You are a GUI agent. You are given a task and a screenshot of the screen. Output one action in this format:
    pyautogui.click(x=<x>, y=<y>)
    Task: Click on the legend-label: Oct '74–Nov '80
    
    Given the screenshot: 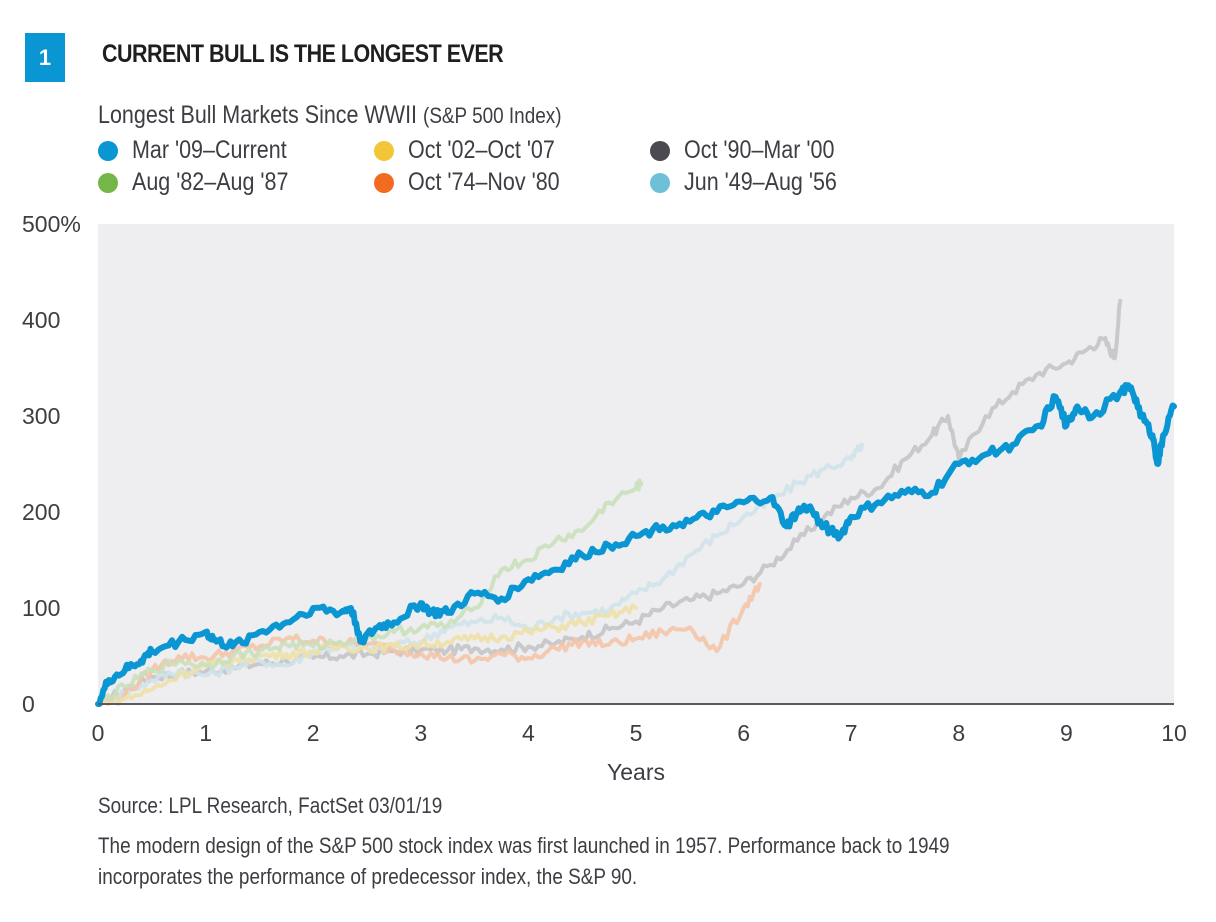 What is the action you would take?
    pyautogui.click(x=484, y=182)
    